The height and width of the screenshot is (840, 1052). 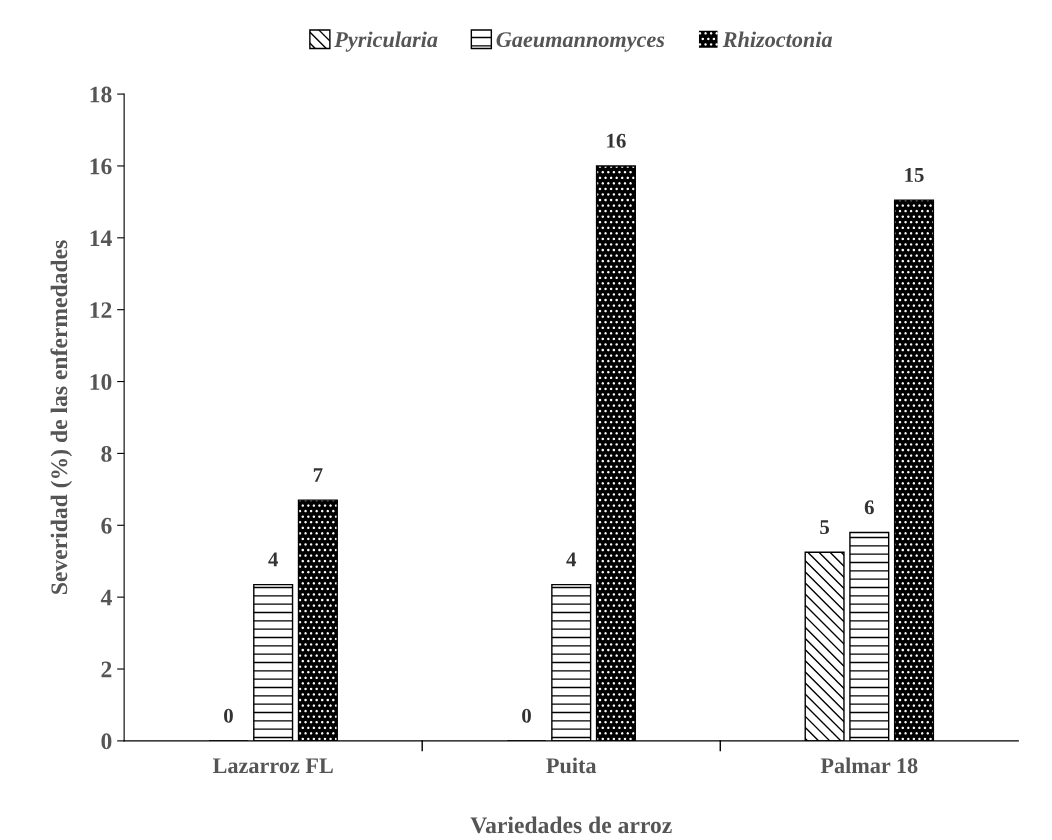 What do you see at coordinates (101, 310) in the screenshot?
I see `y-tick-label: 12` at bounding box center [101, 310].